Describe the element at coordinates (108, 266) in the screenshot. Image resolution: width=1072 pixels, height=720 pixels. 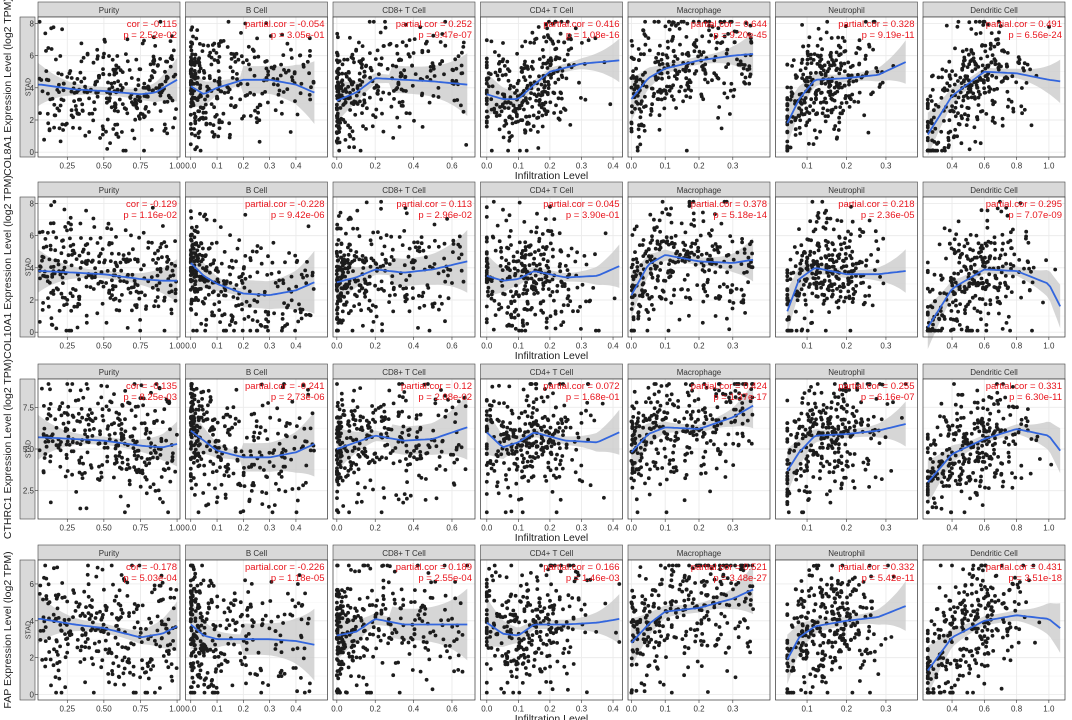
I see `scatter-points` at that location.